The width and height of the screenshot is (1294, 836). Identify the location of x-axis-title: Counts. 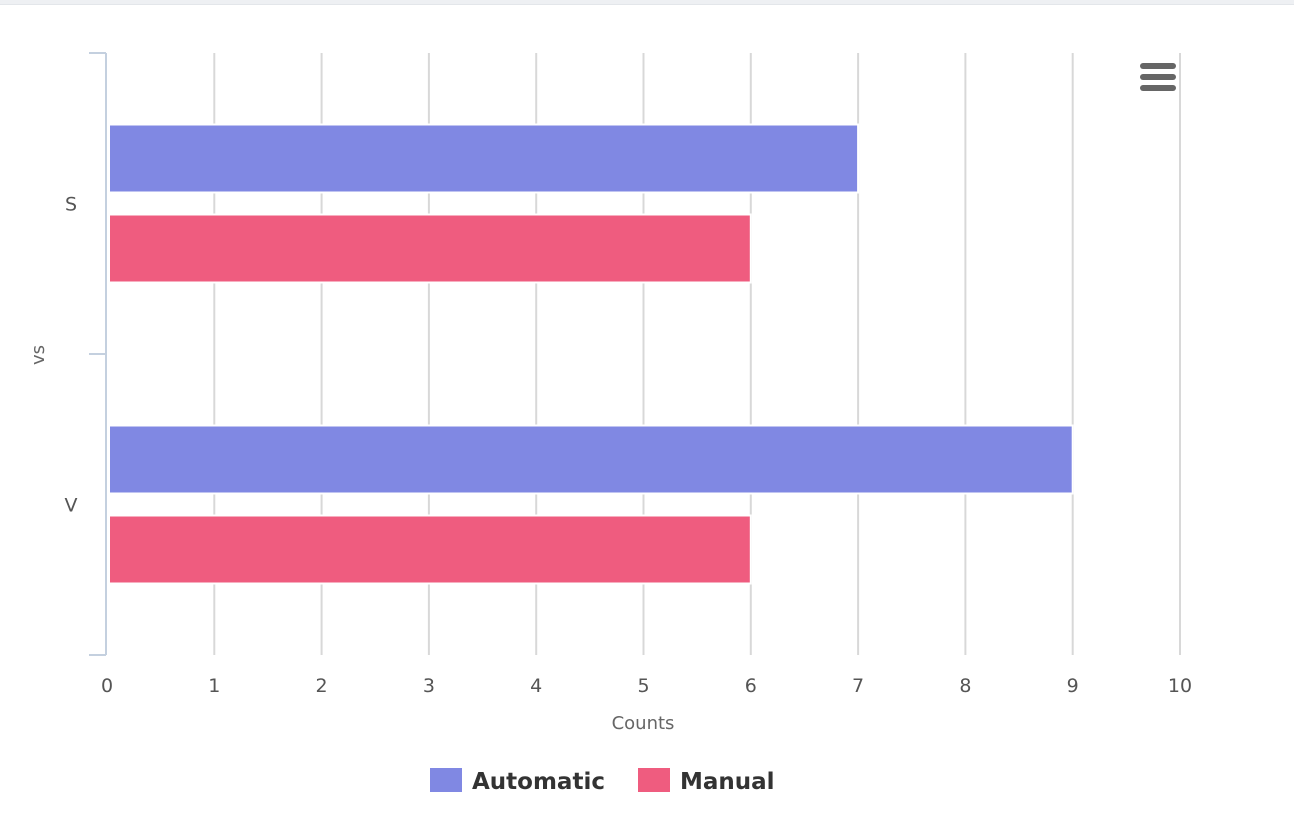
(643, 723).